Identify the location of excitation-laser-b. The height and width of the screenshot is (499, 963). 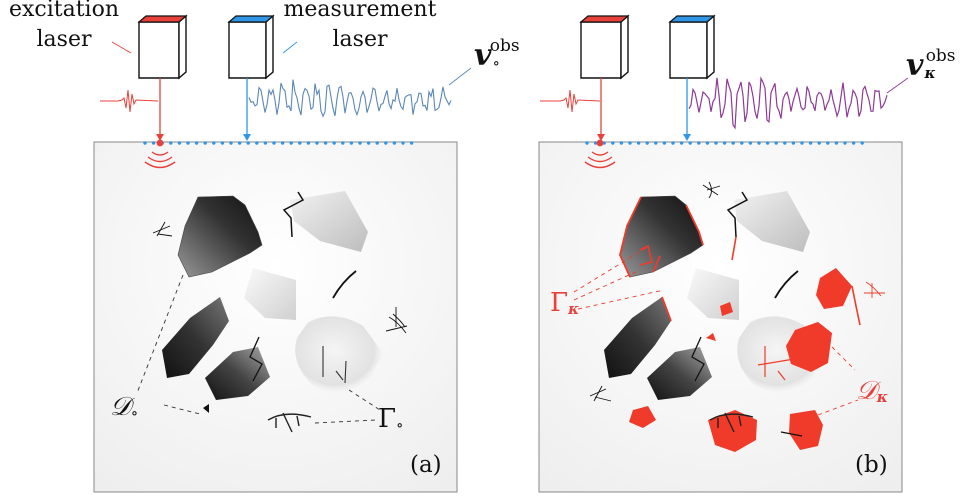
(604, 77).